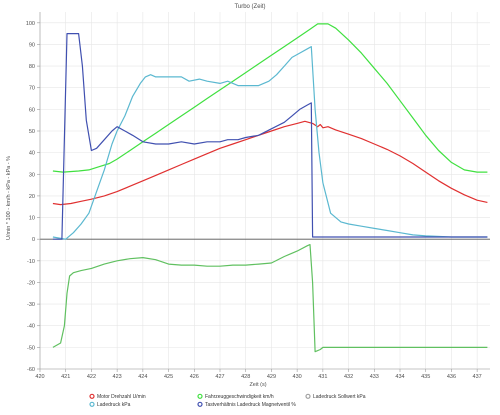  What do you see at coordinates (39, 377) in the screenshot?
I see `x-tick-label: 420` at bounding box center [39, 377].